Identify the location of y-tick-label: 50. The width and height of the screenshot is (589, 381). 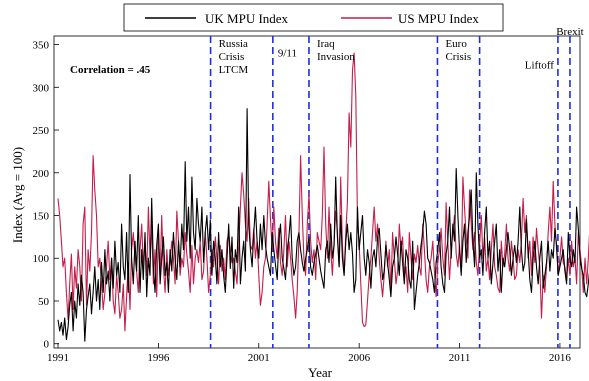
(44, 302).